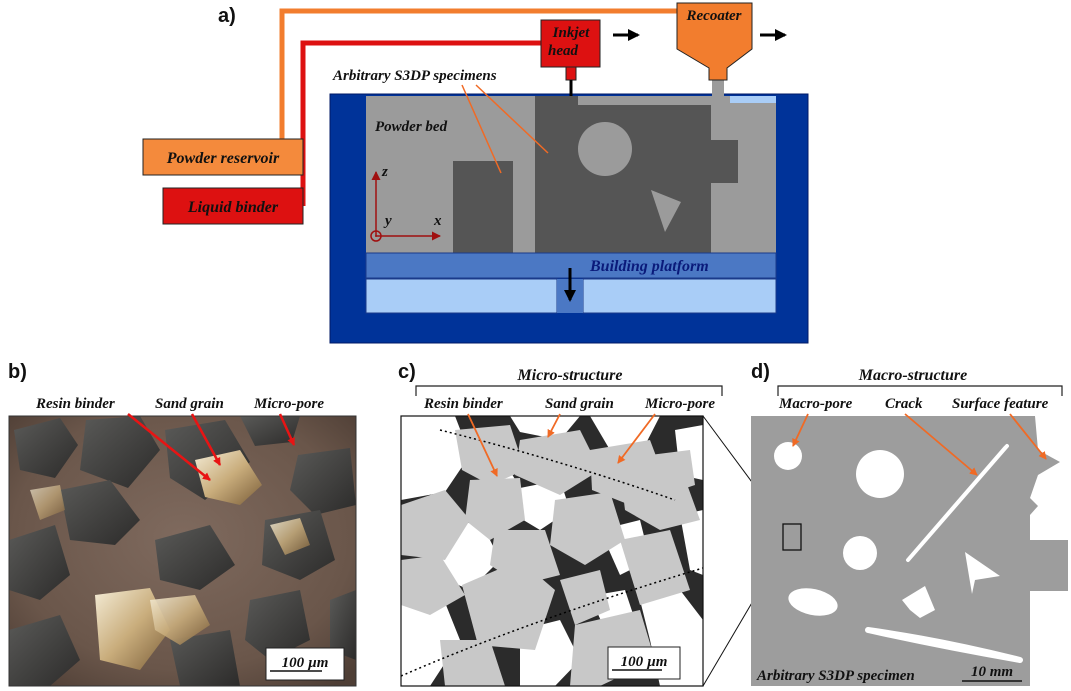 Image resolution: width=1071 pixels, height=691 pixels. What do you see at coordinates (920, 390) in the screenshot?
I see `macro-bracket` at bounding box center [920, 390].